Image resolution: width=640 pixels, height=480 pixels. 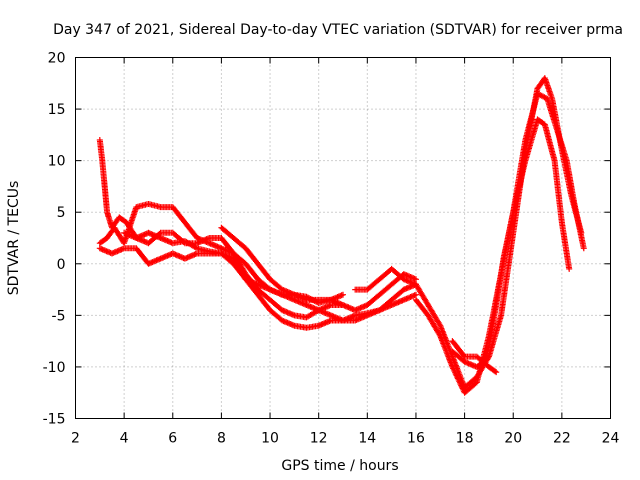 What do you see at coordinates (61, 265) in the screenshot?
I see `y-tick-label: 0` at bounding box center [61, 265].